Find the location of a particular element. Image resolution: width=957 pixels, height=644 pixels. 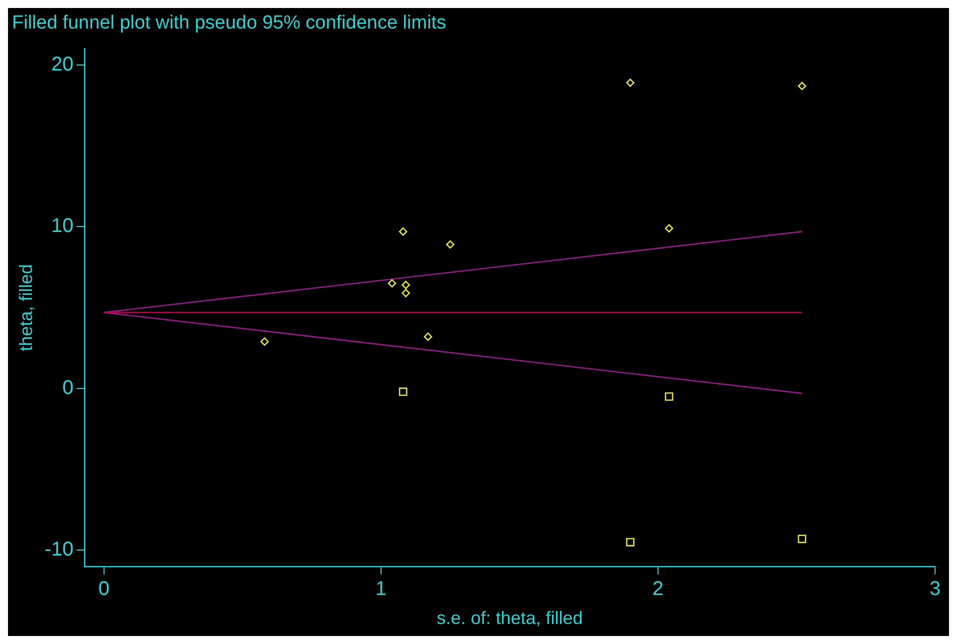

y-tick-label: 20 is located at coordinates (62, 64).